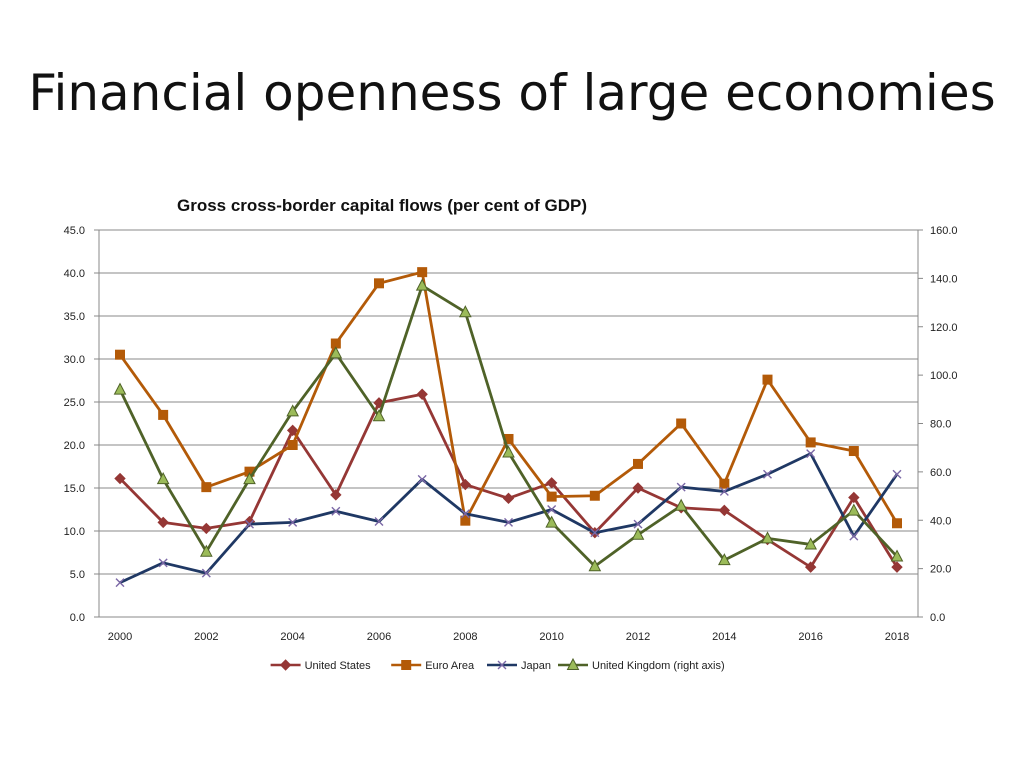 Image resolution: width=1024 pixels, height=768 pixels. I want to click on x-tick-label: 2014, so click(724, 637).